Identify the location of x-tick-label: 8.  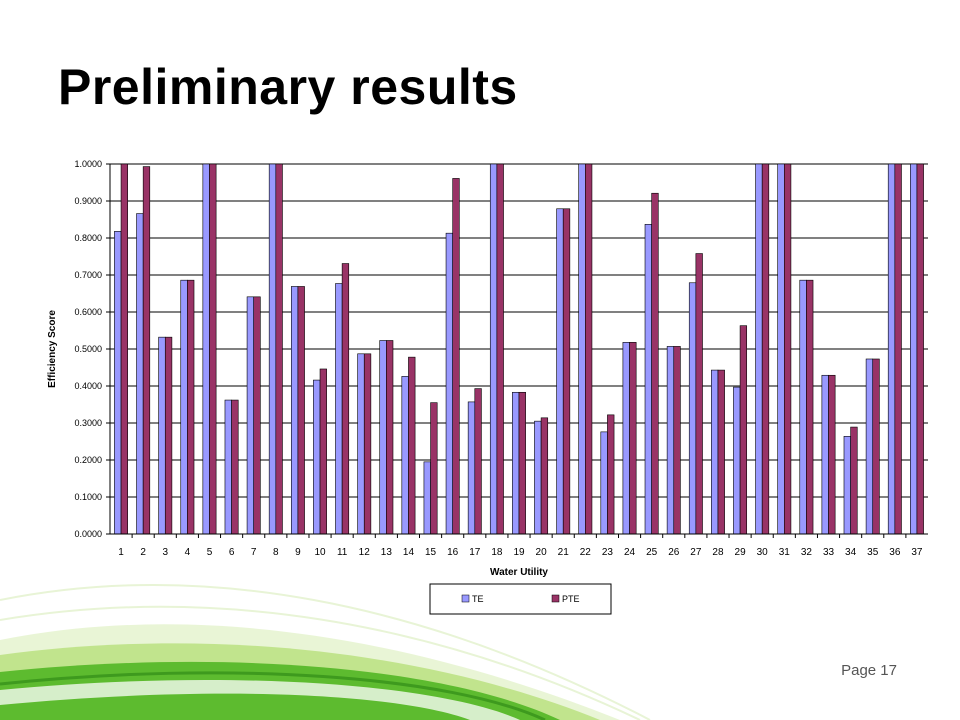
(276, 552).